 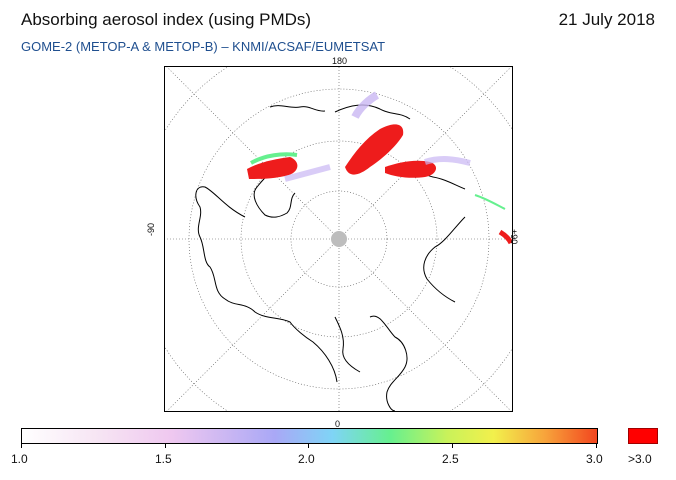 I want to click on plume-alaska, so click(x=272, y=168).